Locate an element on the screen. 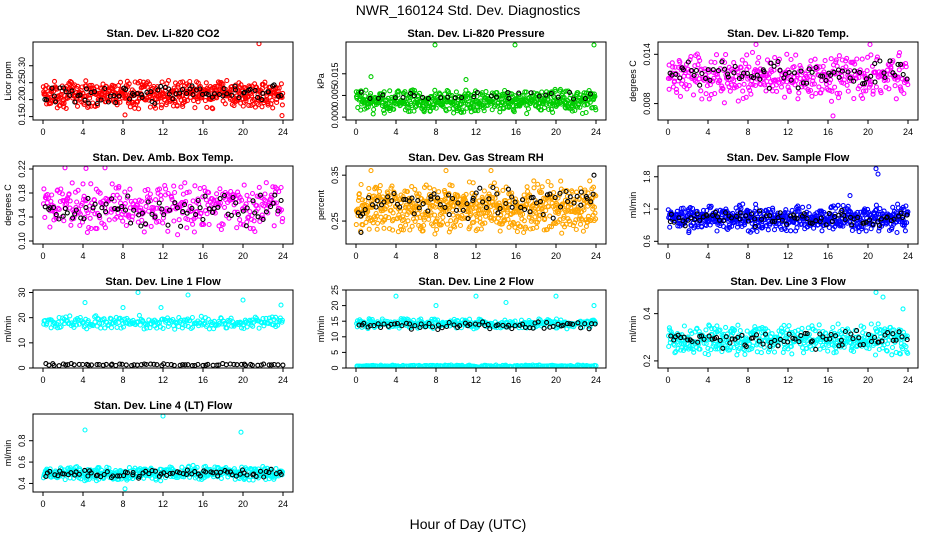  x-tick-label: 4 is located at coordinates (82, 380).